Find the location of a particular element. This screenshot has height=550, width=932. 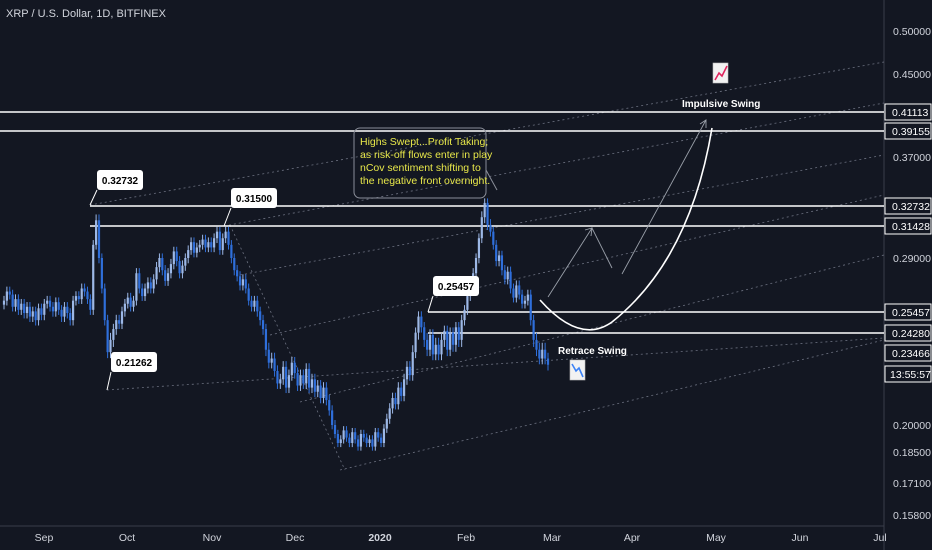

y-tick-label: 0.37000 is located at coordinates (912, 158).